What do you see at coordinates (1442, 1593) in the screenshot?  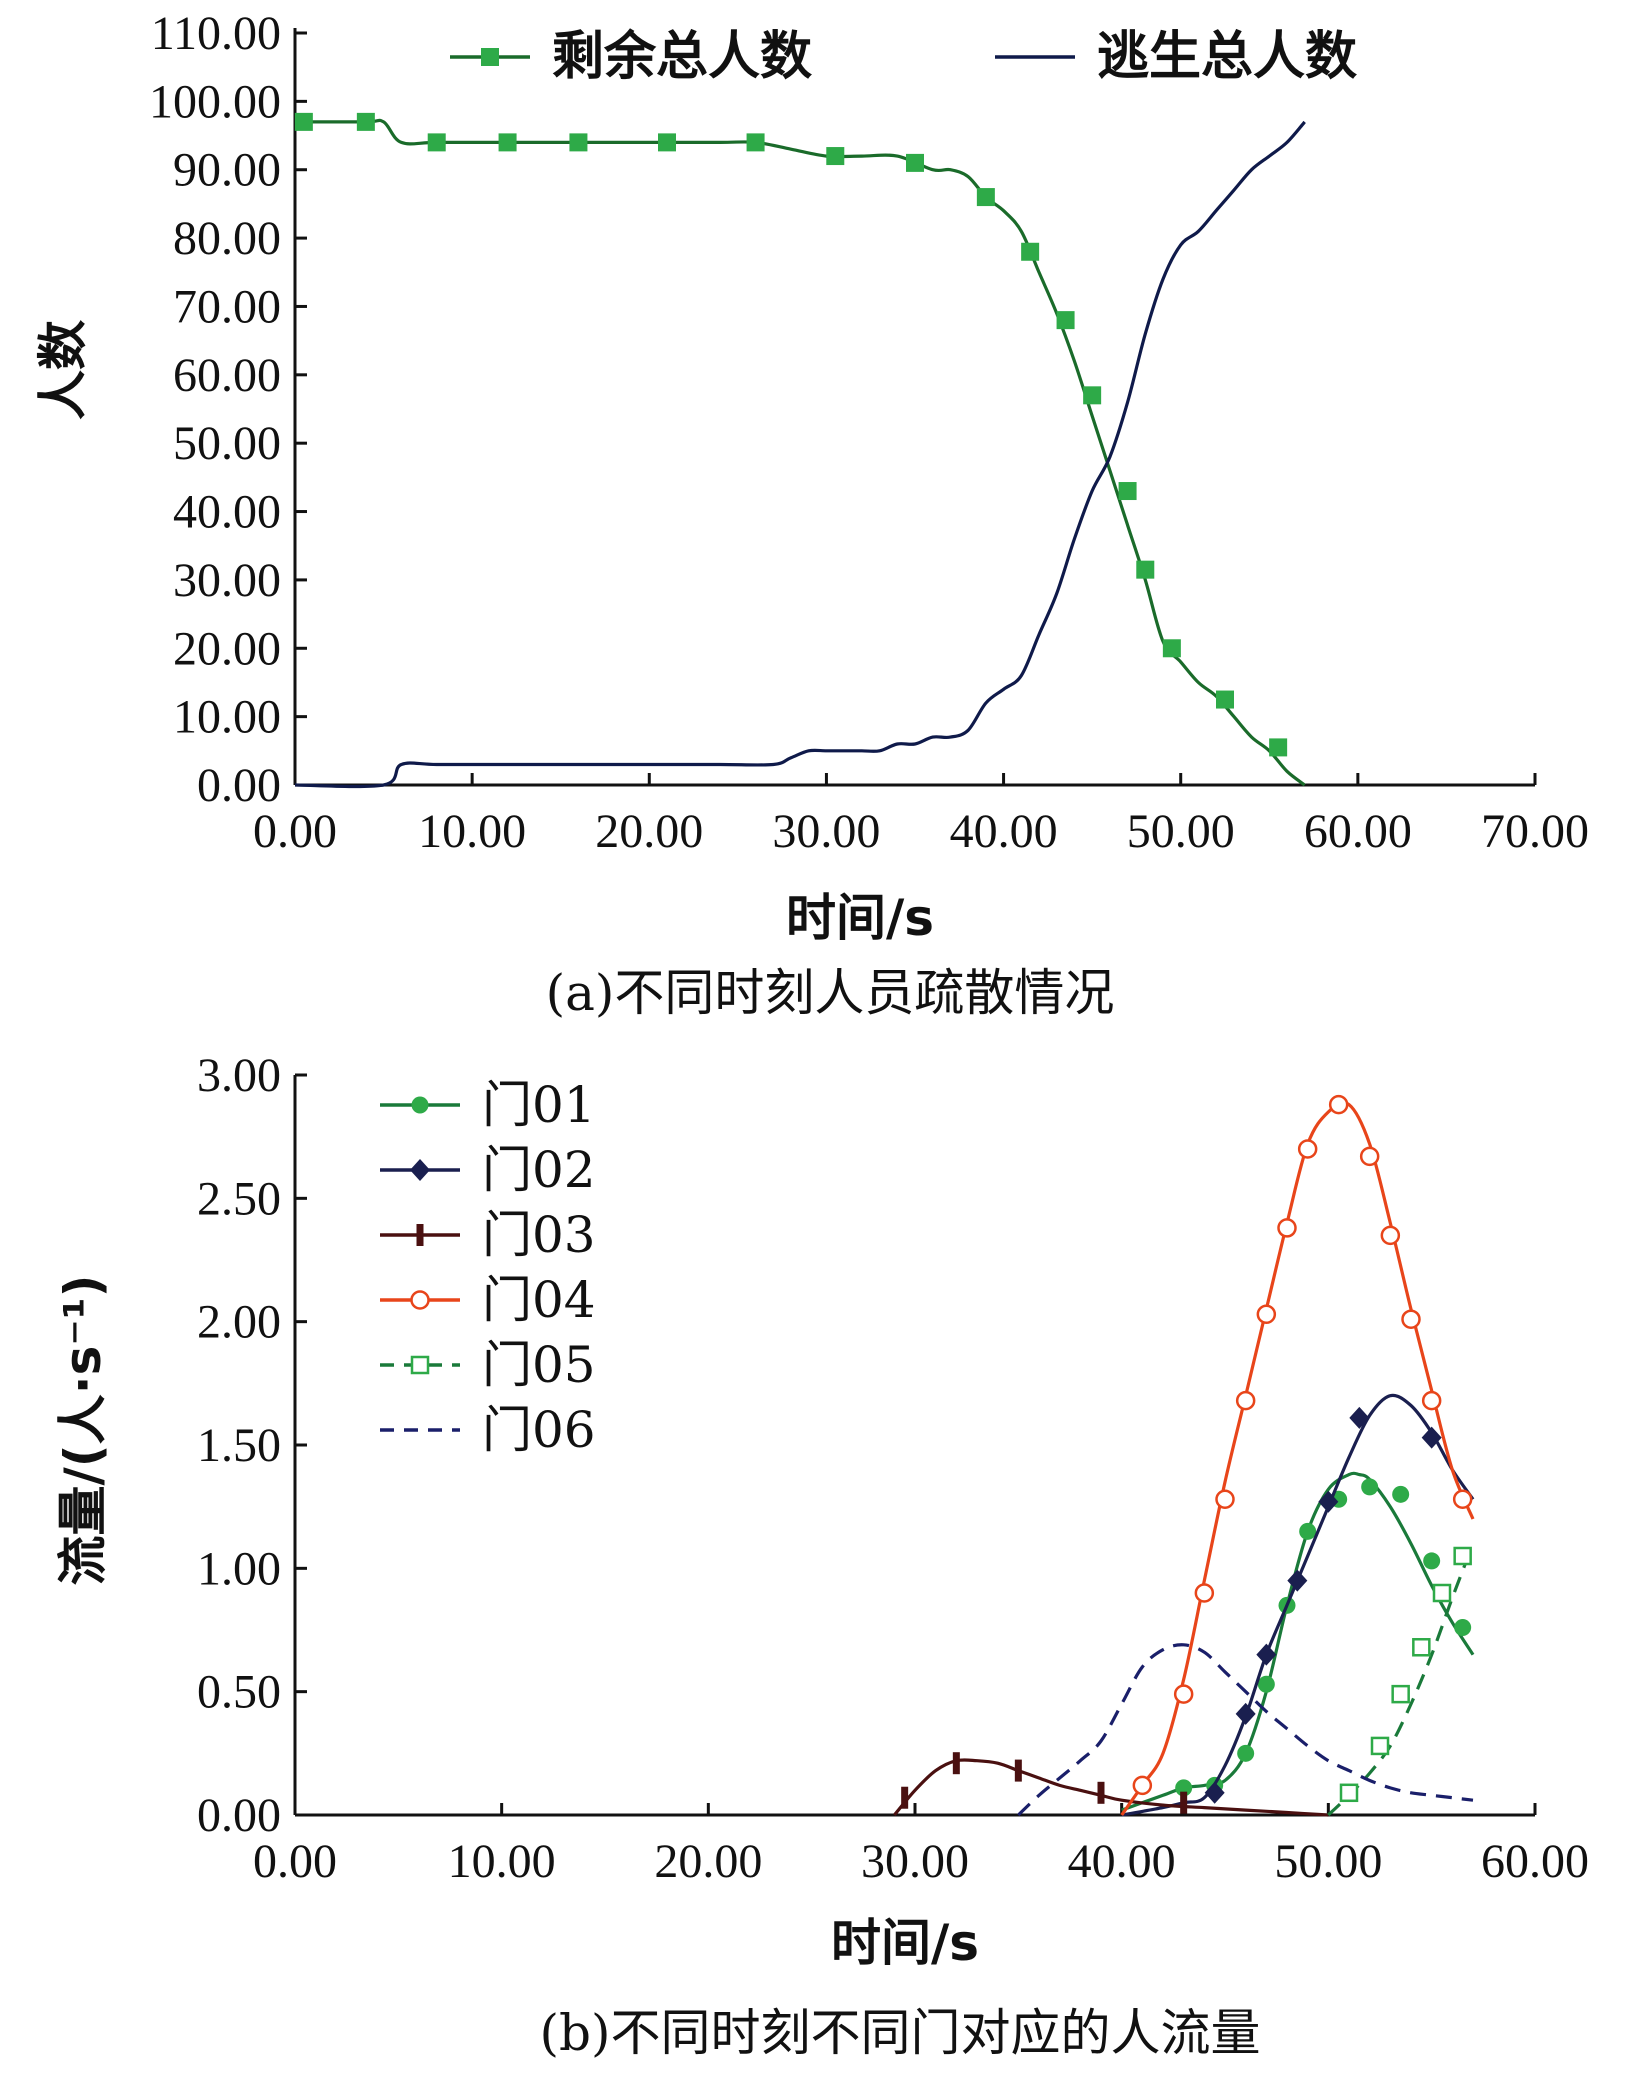 I see `门05-marker-4` at bounding box center [1442, 1593].